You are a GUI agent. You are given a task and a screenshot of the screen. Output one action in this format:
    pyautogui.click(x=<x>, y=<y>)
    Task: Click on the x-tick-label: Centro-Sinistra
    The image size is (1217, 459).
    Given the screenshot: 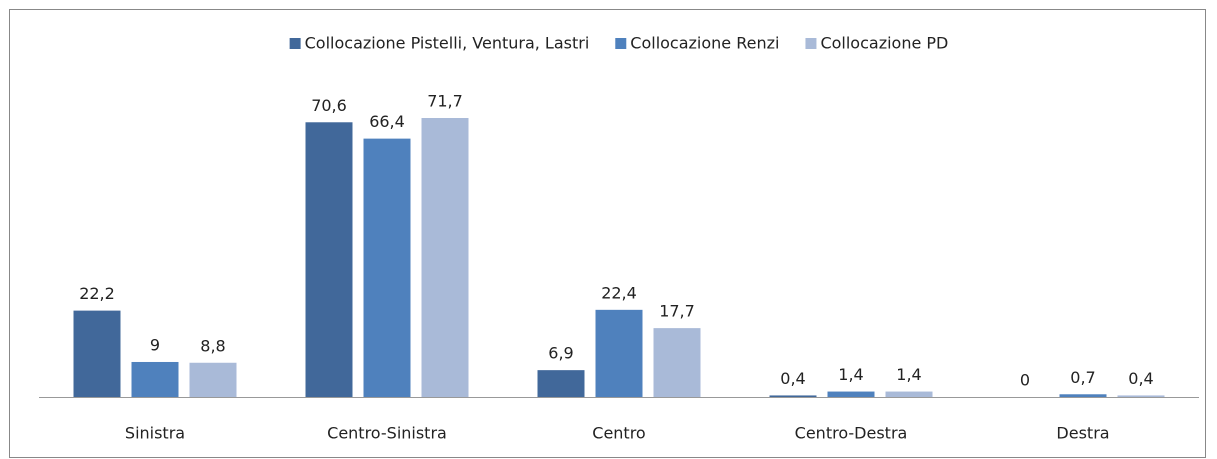 What is the action you would take?
    pyautogui.click(x=387, y=433)
    